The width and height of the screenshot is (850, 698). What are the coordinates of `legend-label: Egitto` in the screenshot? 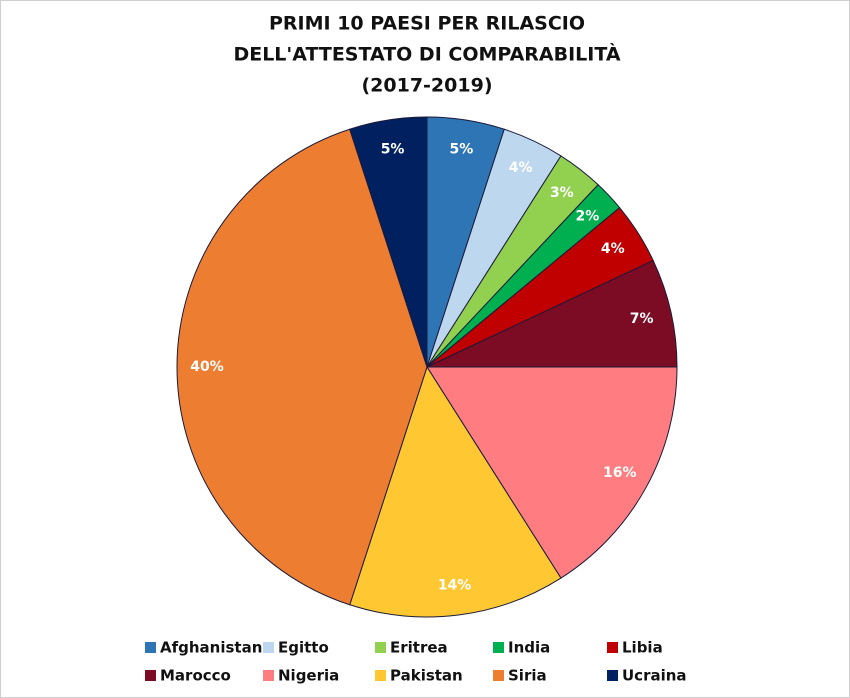 It's located at (303, 648).